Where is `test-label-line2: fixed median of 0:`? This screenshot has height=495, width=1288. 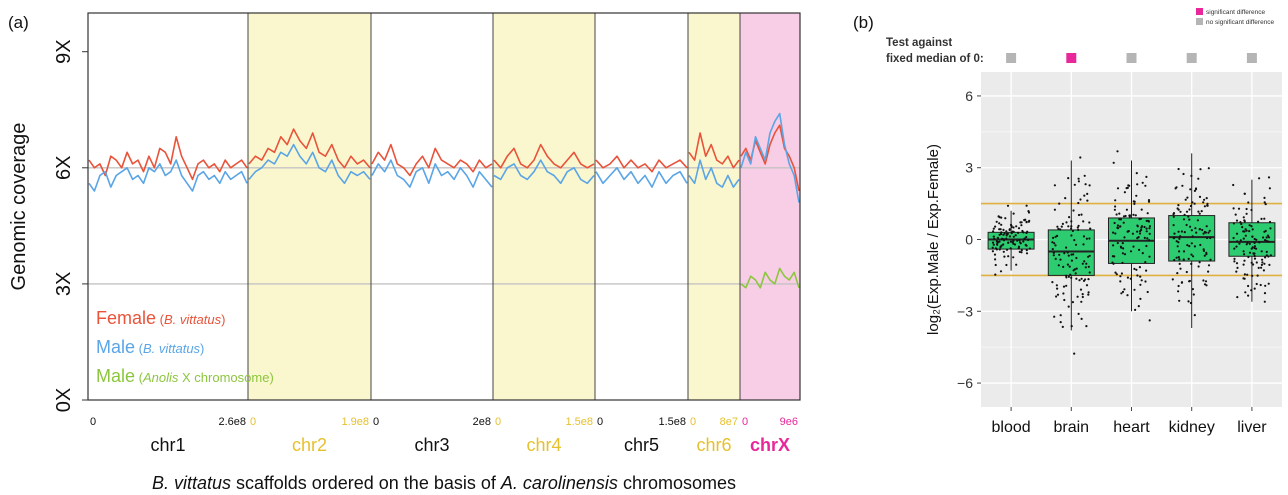
test-label-line2: fixed median of 0: is located at coordinates (935, 59).